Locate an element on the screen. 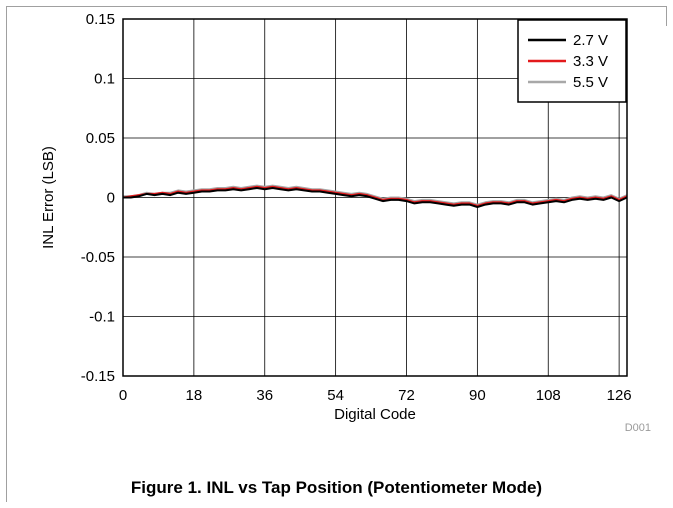 This screenshot has height=508, width=673. y-axis-label: INL Error (LSB) is located at coordinates (48, 197).